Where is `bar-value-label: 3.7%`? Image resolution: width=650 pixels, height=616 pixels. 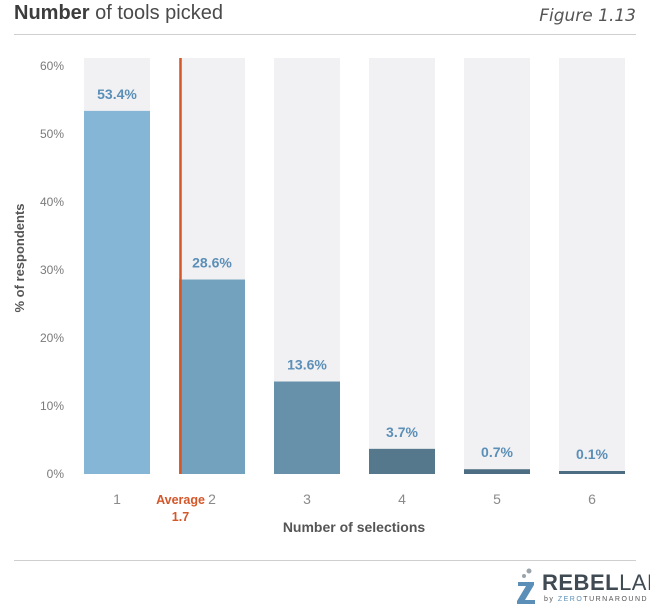
bar-value-label: 3.7% is located at coordinates (402, 432).